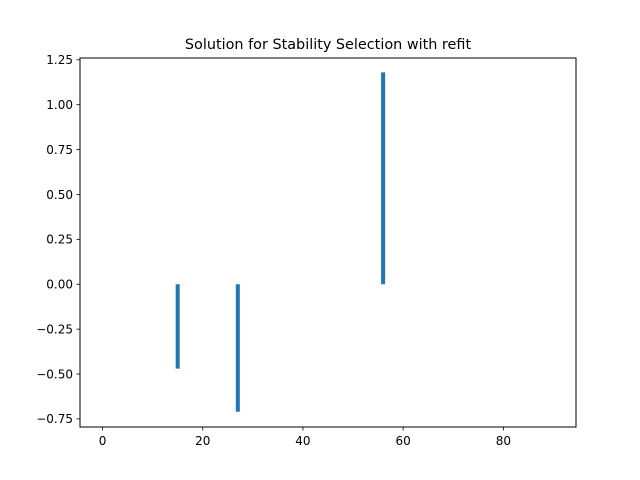  What do you see at coordinates (54, 374) in the screenshot?
I see `y-tick-label: −0.50` at bounding box center [54, 374].